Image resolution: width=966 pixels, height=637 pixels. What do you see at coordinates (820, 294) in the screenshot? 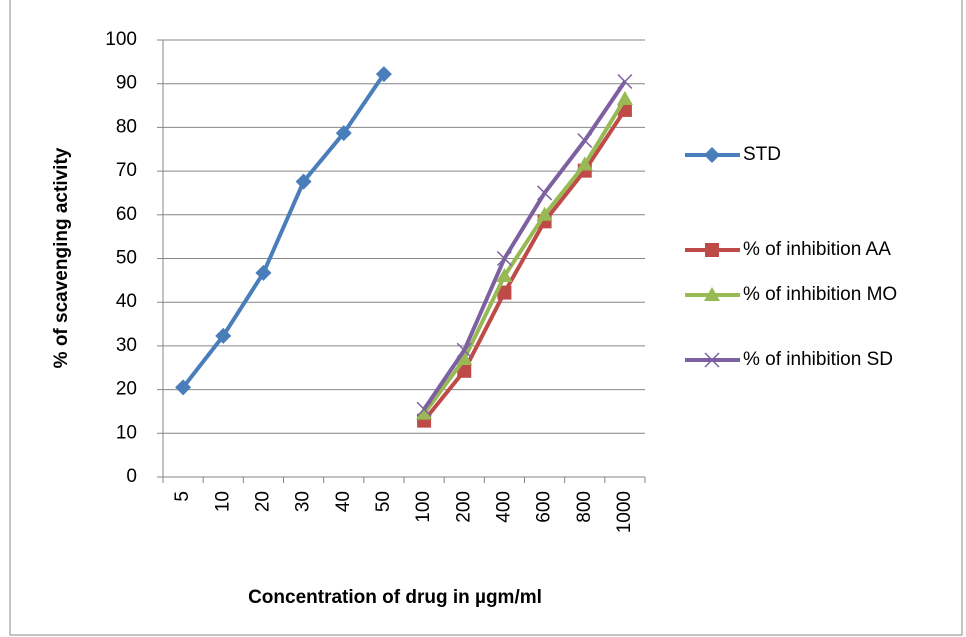
I see `legend-label: % of inhibition MO` at bounding box center [820, 294].